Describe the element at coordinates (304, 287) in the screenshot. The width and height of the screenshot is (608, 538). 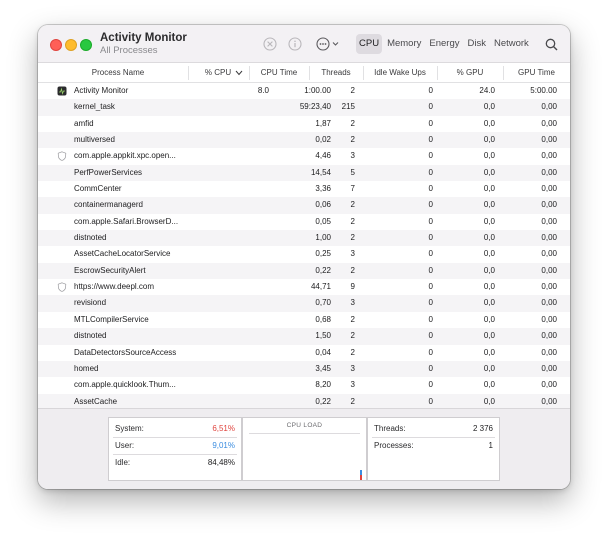
I see `table-row: https://www.deepl.com 44,71 9 0 0,0 0,00` at that location.